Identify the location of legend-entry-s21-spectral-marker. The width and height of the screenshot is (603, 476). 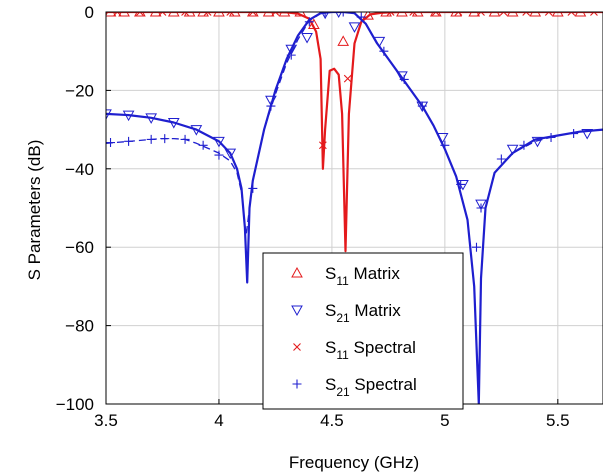
(297, 384).